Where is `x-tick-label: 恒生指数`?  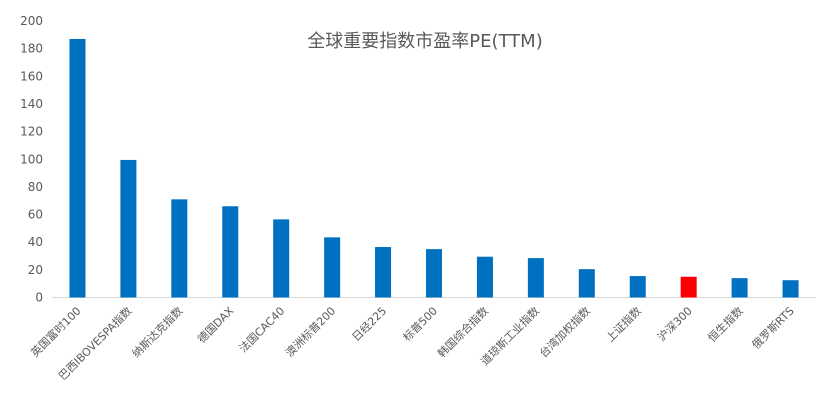
x-tick-label: 恒生指数 is located at coordinates (725, 324).